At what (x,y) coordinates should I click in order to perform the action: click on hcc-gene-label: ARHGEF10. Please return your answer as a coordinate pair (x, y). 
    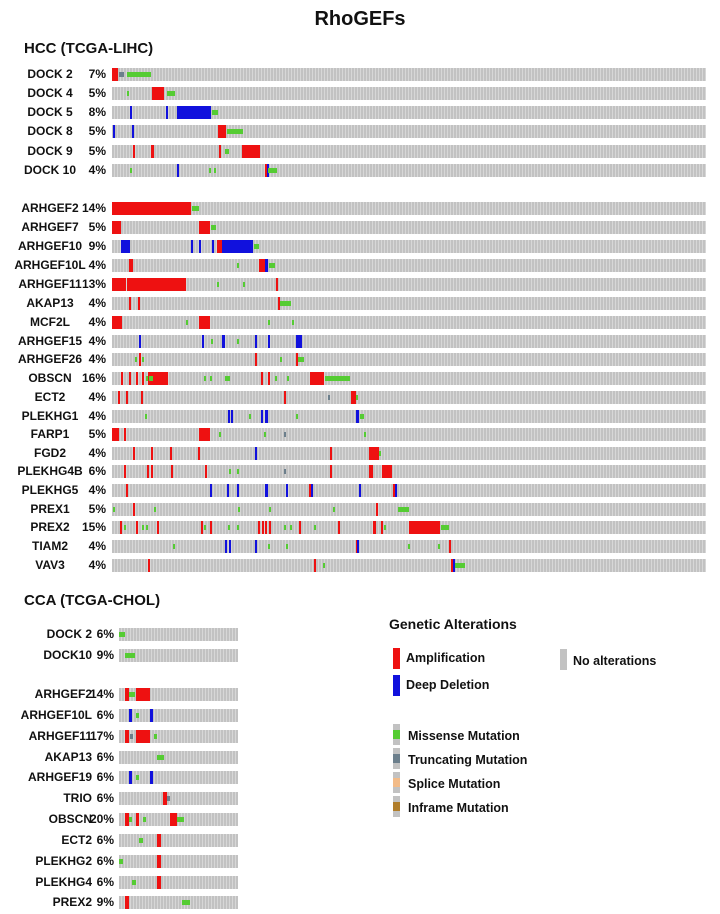
    Looking at the image, I should click on (49, 246).